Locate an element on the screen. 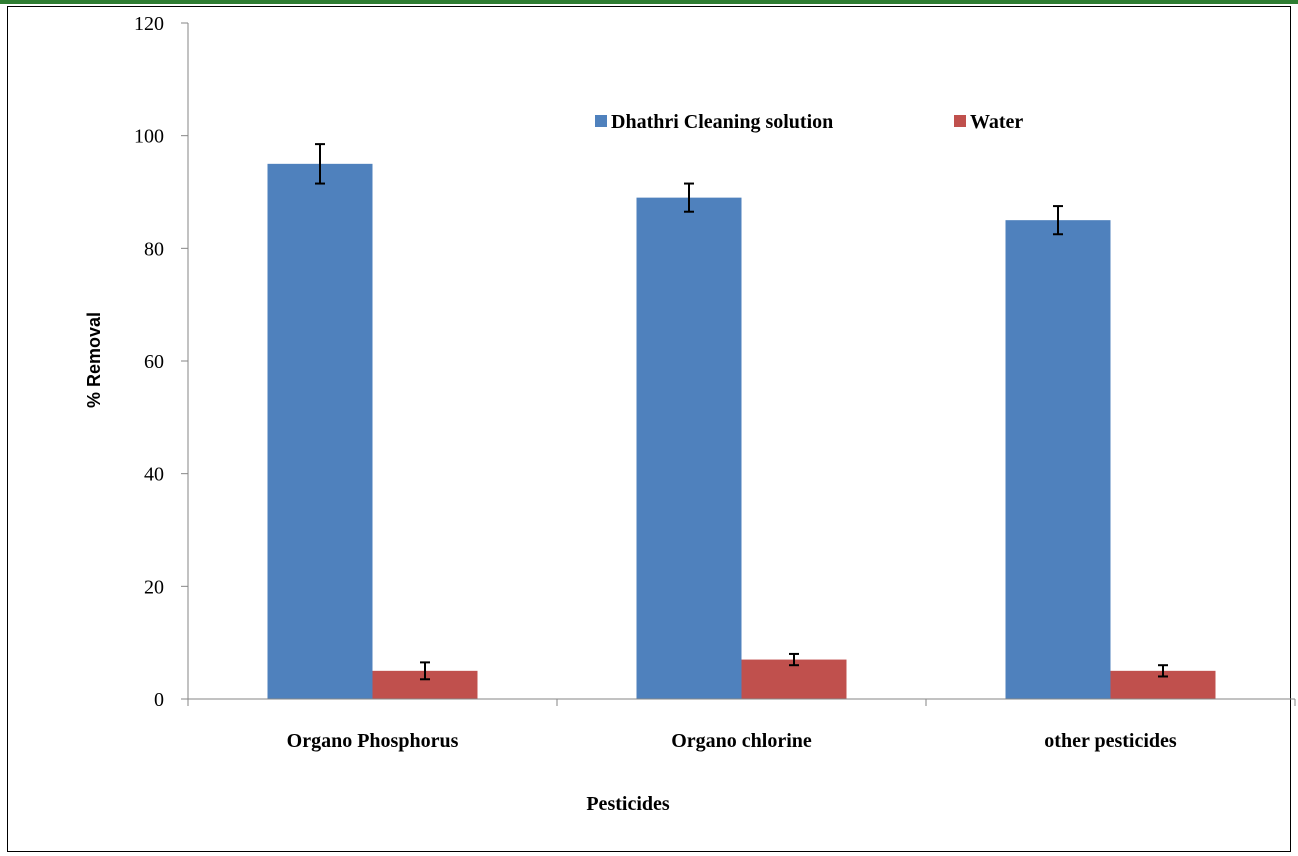  x-tick-label: Organo chlorine is located at coordinates (741, 741).